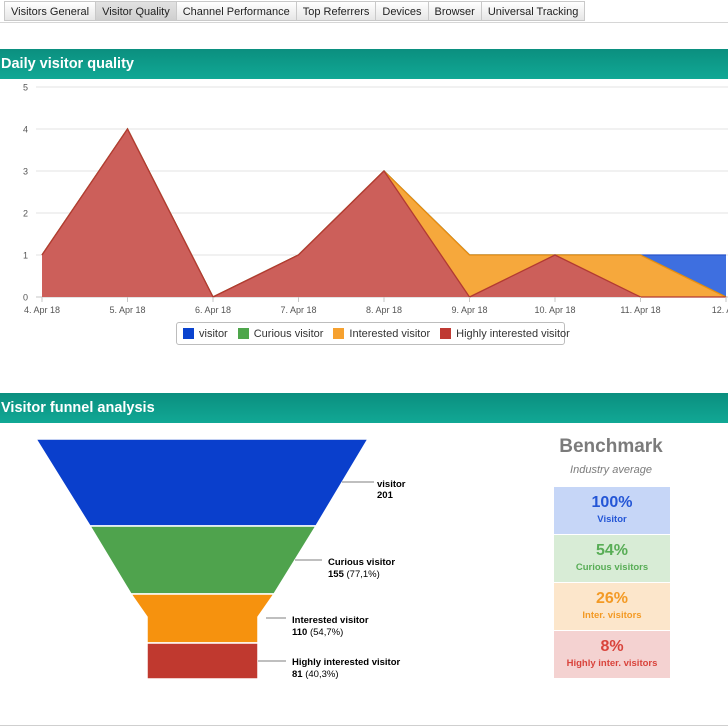 The height and width of the screenshot is (728, 728). Describe the element at coordinates (235, 11) in the screenshot. I see `tab-channel-performance: Channel Performance` at that location.